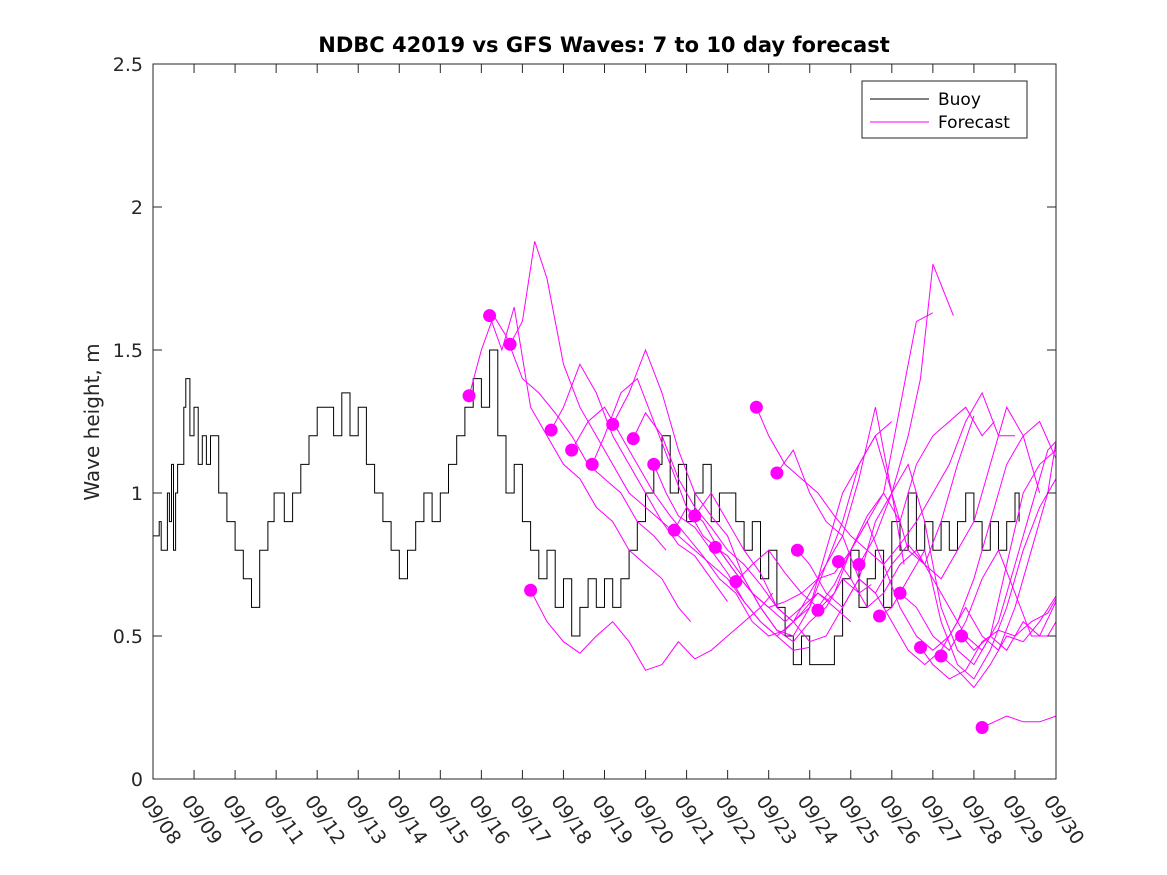  Describe the element at coordinates (128, 351) in the screenshot. I see `y-tick-label: 1.5` at that location.